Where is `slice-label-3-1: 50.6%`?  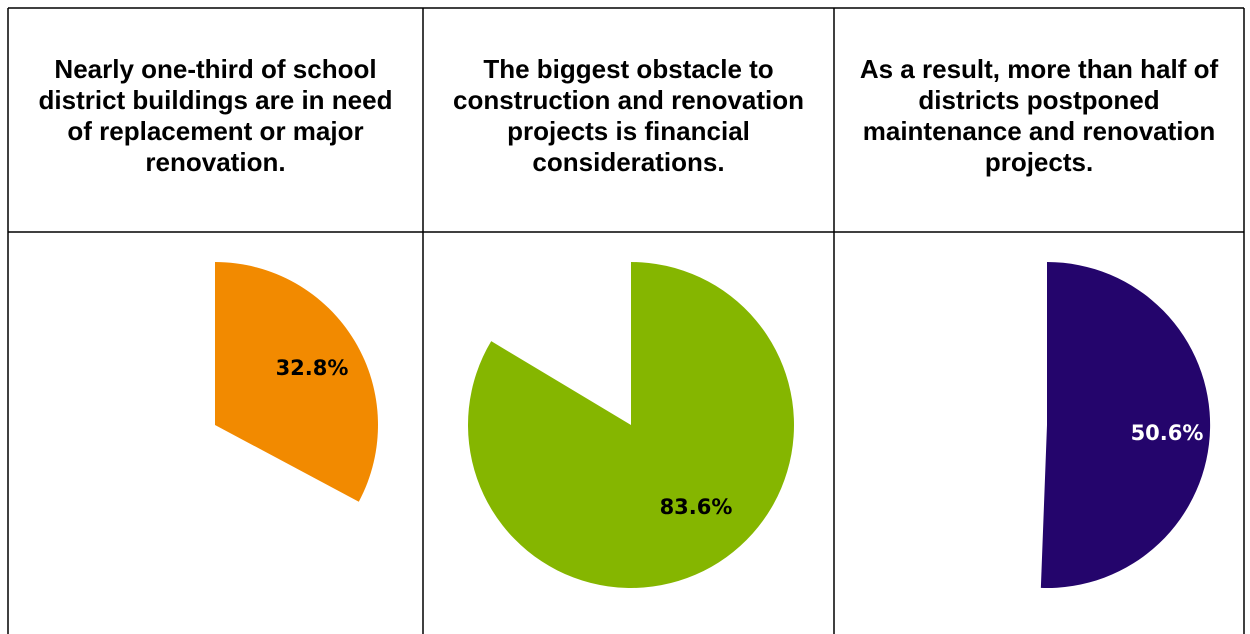 slice-label-3-1: 50.6% is located at coordinates (1167, 433).